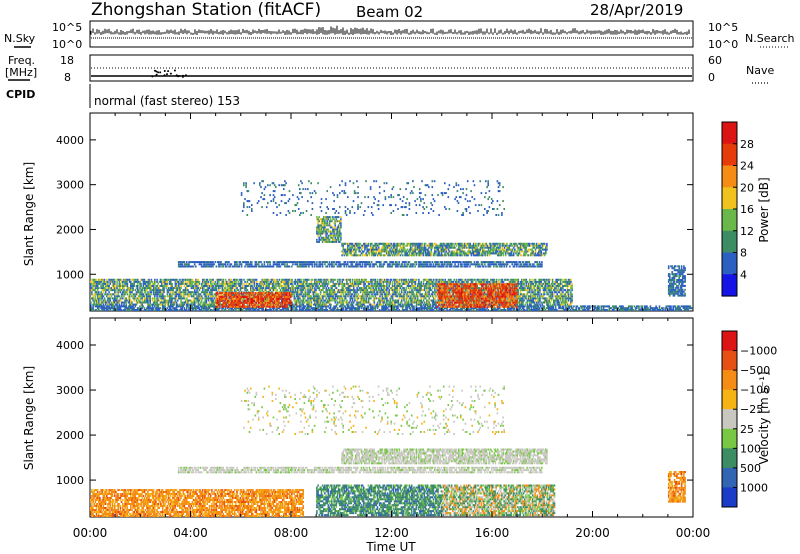 The height and width of the screenshot is (554, 800). Describe the element at coordinates (715, 60) in the screenshot. I see `nave-tick-top: 60` at that location.